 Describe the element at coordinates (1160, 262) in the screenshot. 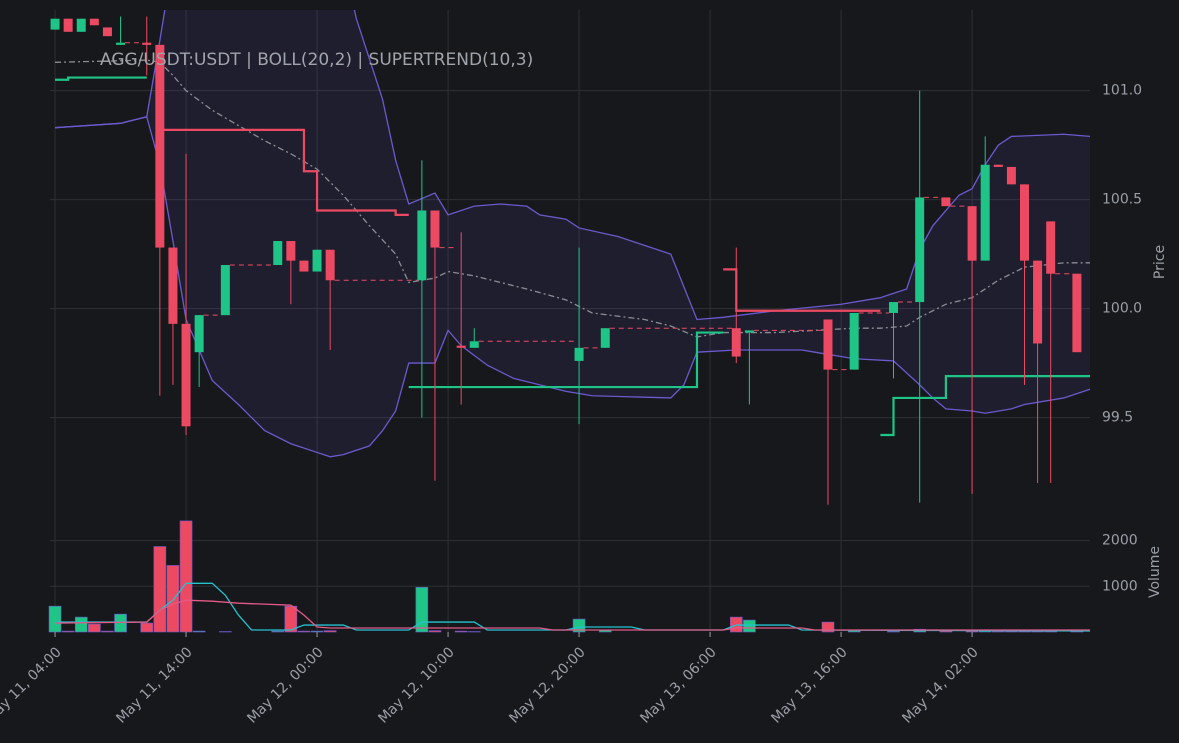

I see `y-axis-title: Price` at that location.